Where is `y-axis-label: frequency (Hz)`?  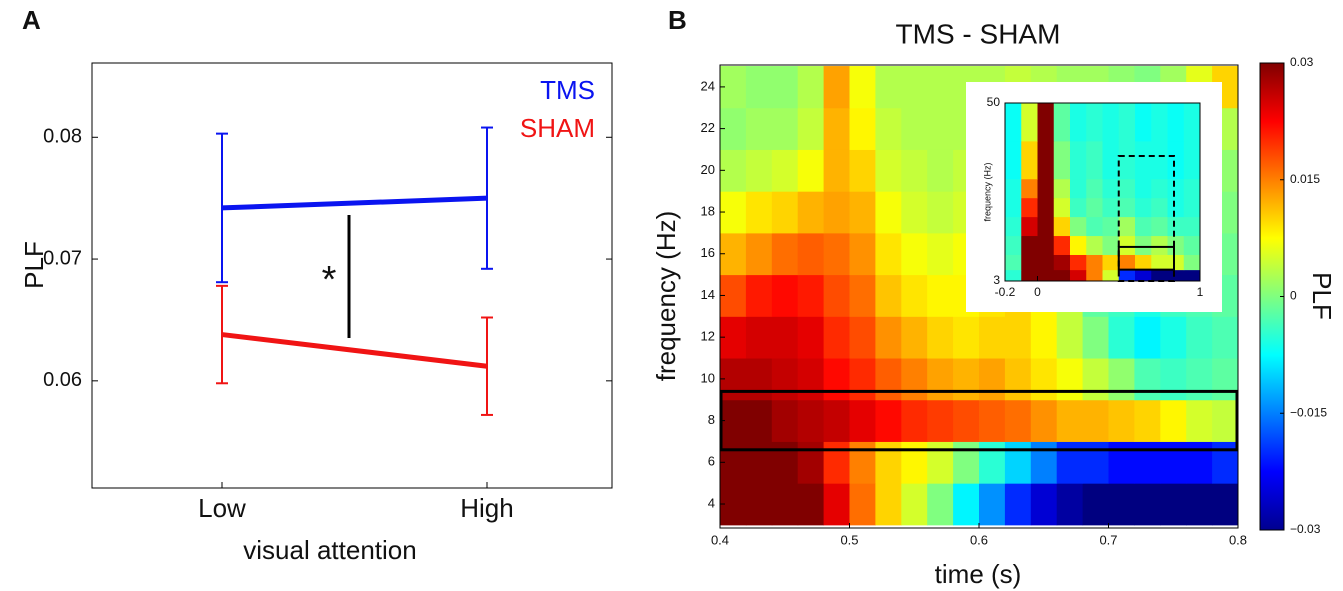 y-axis-label: frequency (Hz) is located at coordinates (666, 296).